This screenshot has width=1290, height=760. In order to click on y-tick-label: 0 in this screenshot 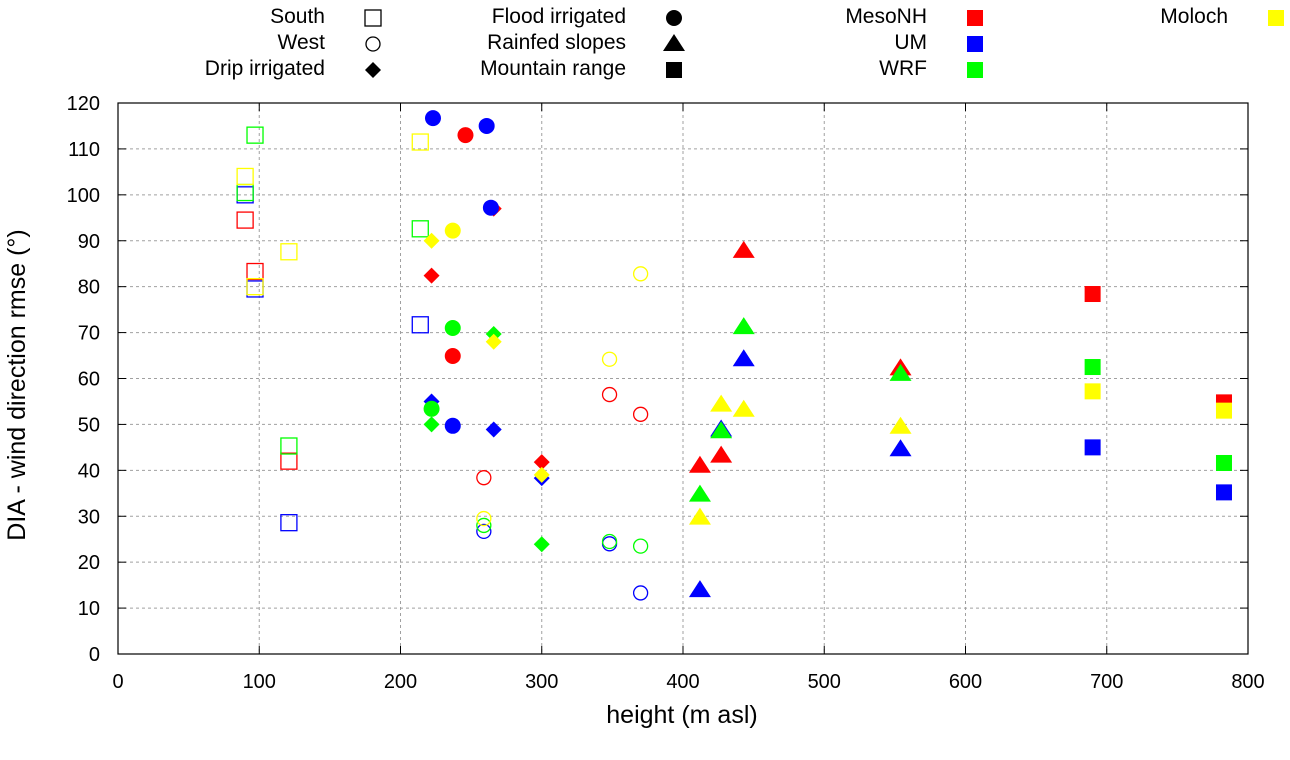, I will do `click(94, 655)`.